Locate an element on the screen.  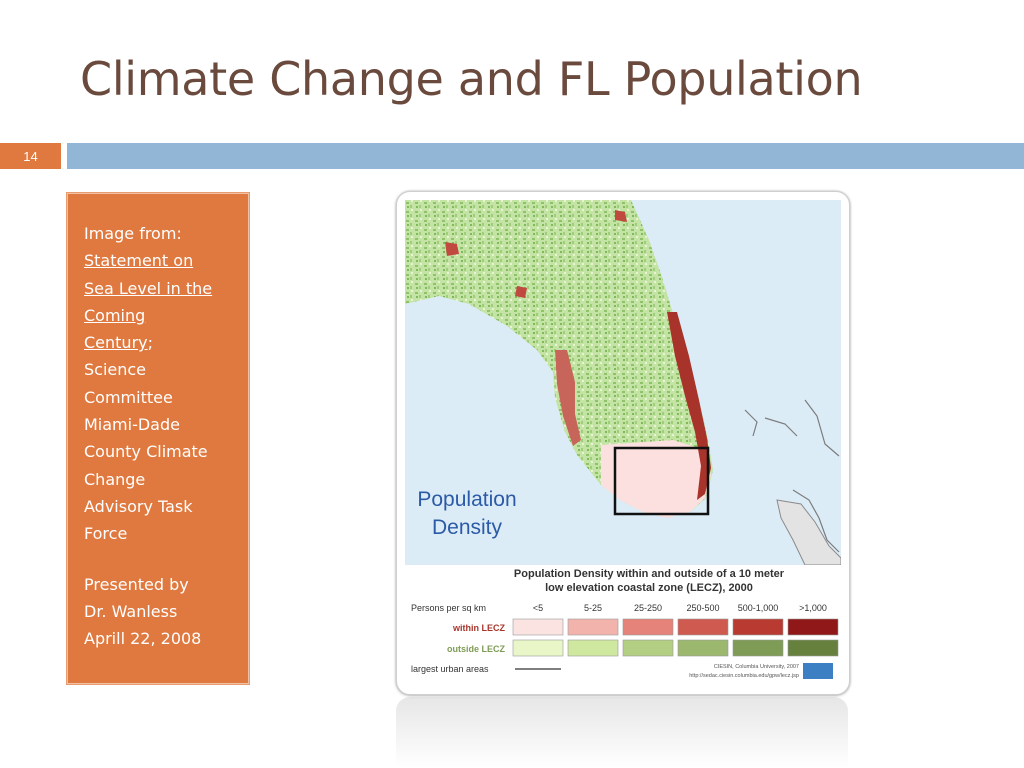
credit-line: Committee is located at coordinates (128, 397).